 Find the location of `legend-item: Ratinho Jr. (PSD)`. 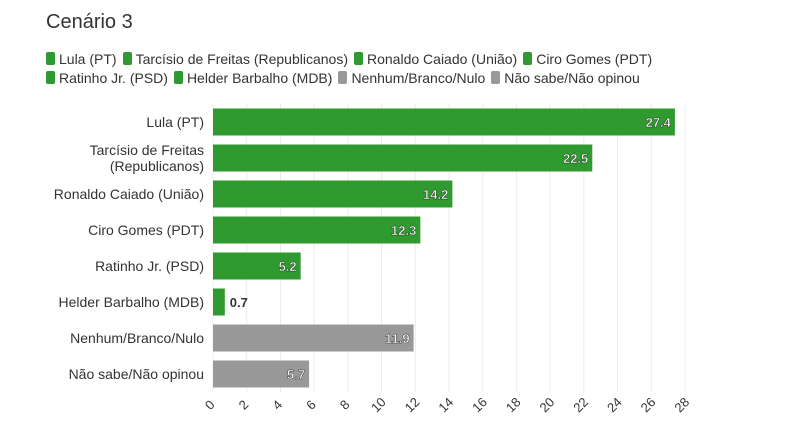

legend-item: Ratinho Jr. (PSD) is located at coordinates (107, 78).